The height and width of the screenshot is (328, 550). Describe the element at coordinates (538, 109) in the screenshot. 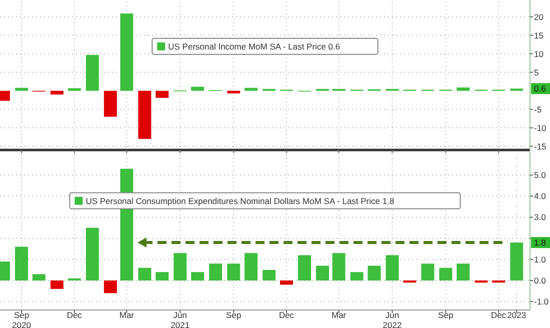

I see `y-tick-label: -5` at that location.